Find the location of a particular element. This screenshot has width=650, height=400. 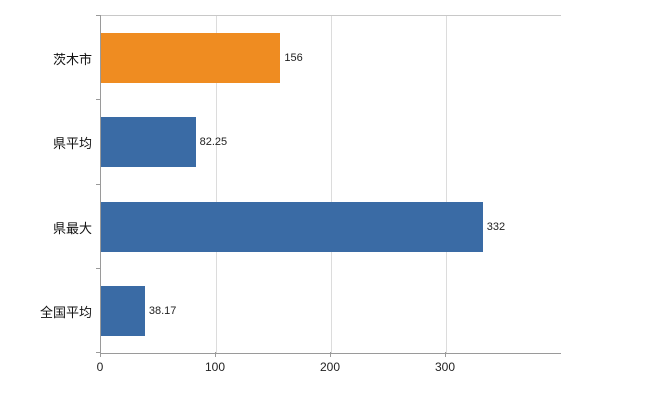

category-label: 茨木市 is located at coordinates (72, 60).